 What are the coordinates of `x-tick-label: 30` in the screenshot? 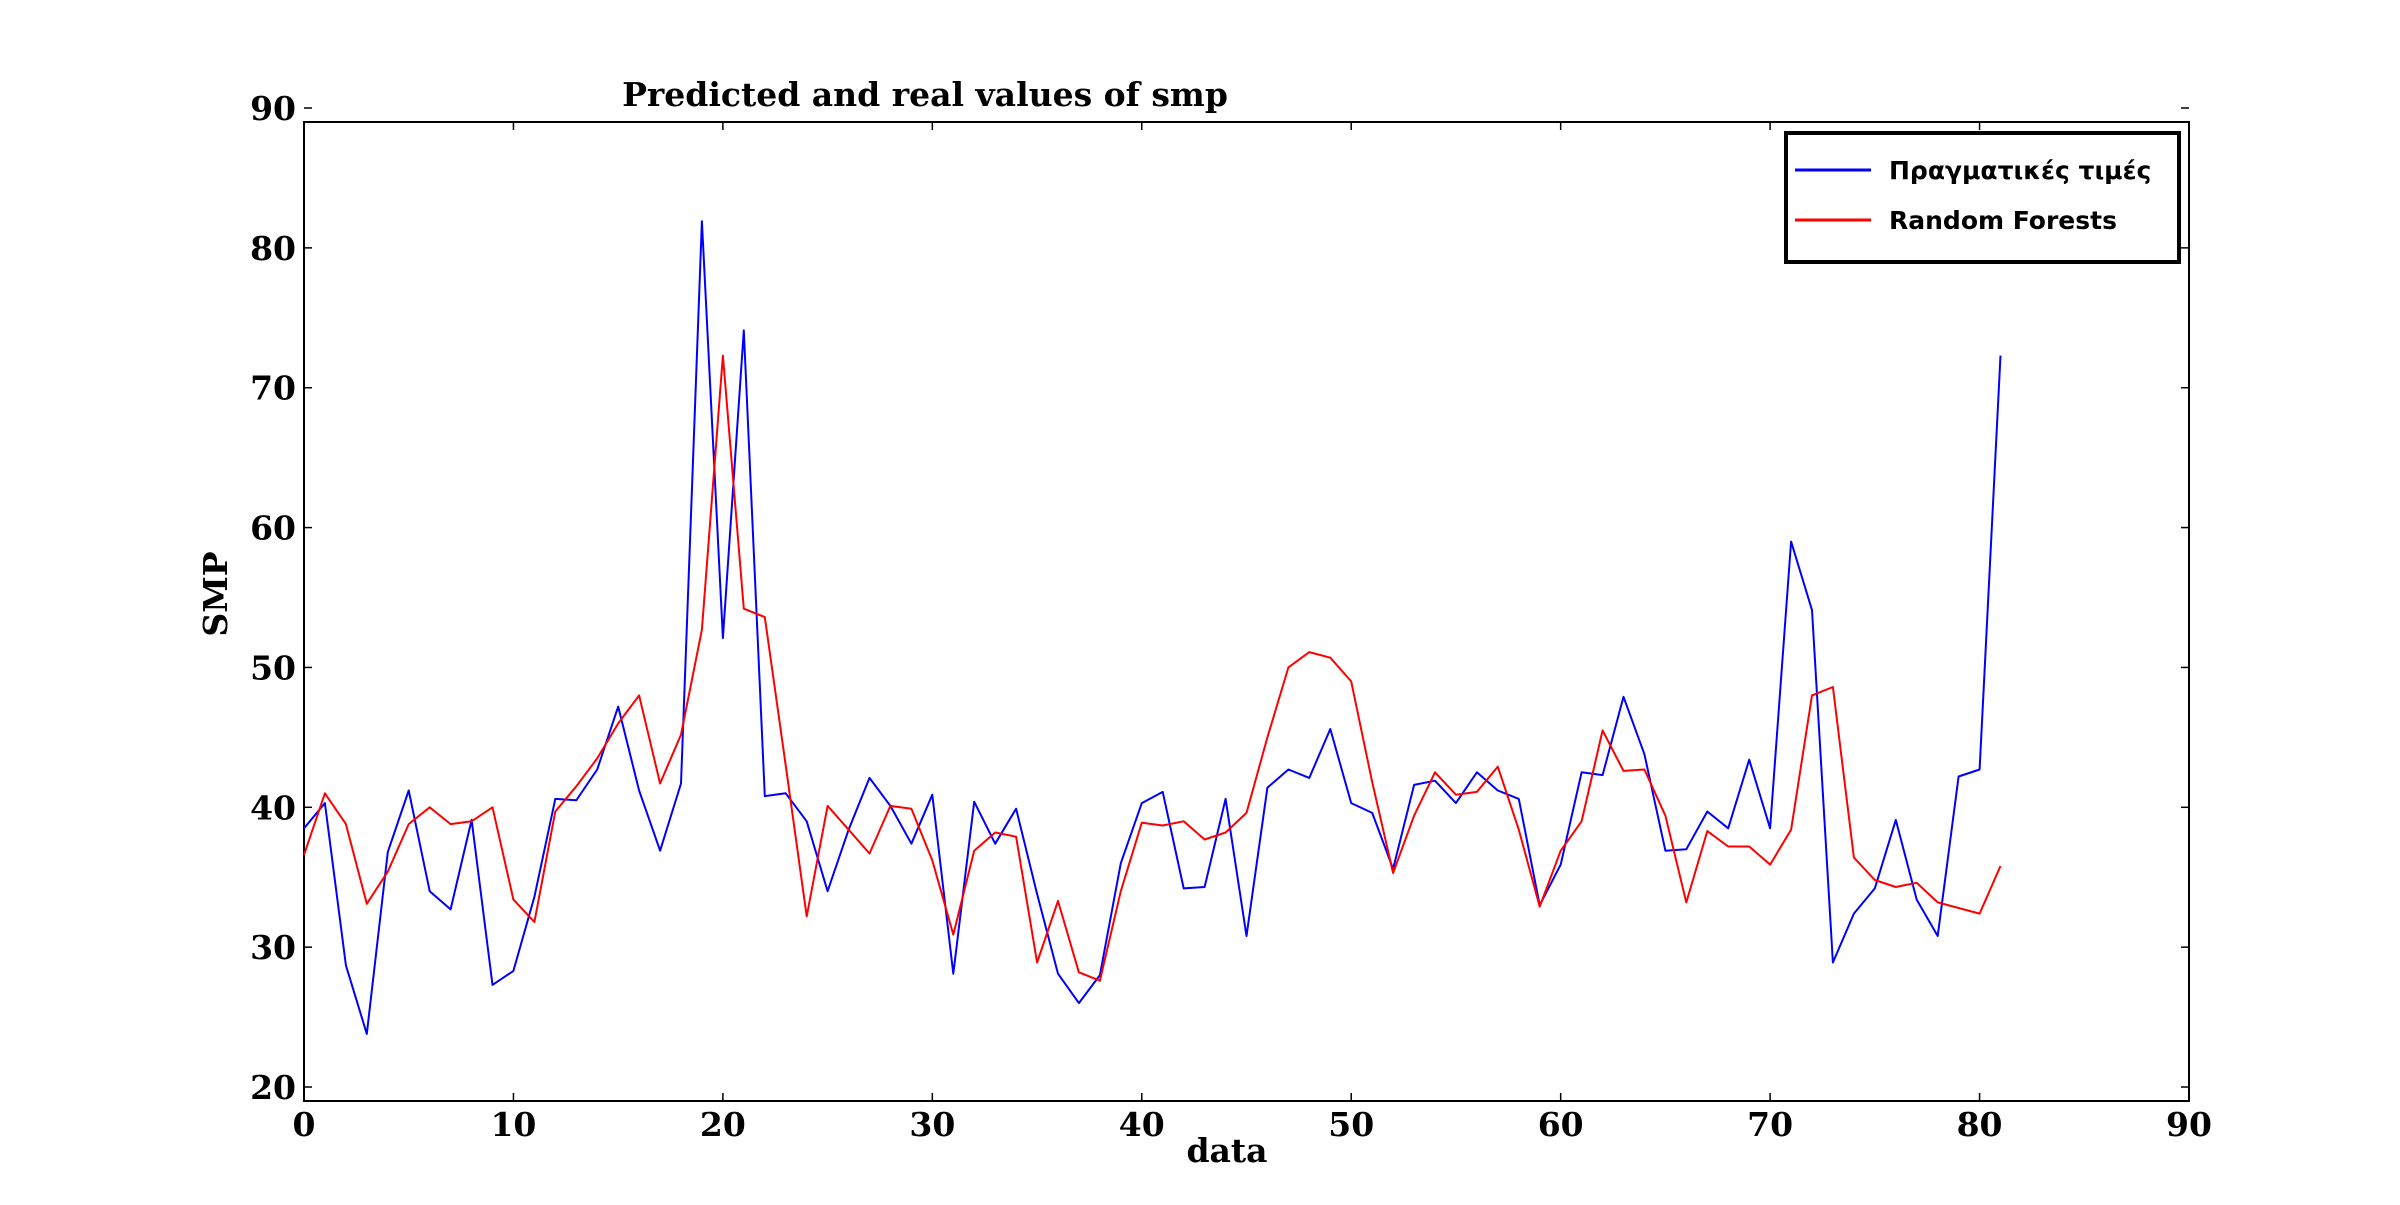 It's located at (932, 1124).